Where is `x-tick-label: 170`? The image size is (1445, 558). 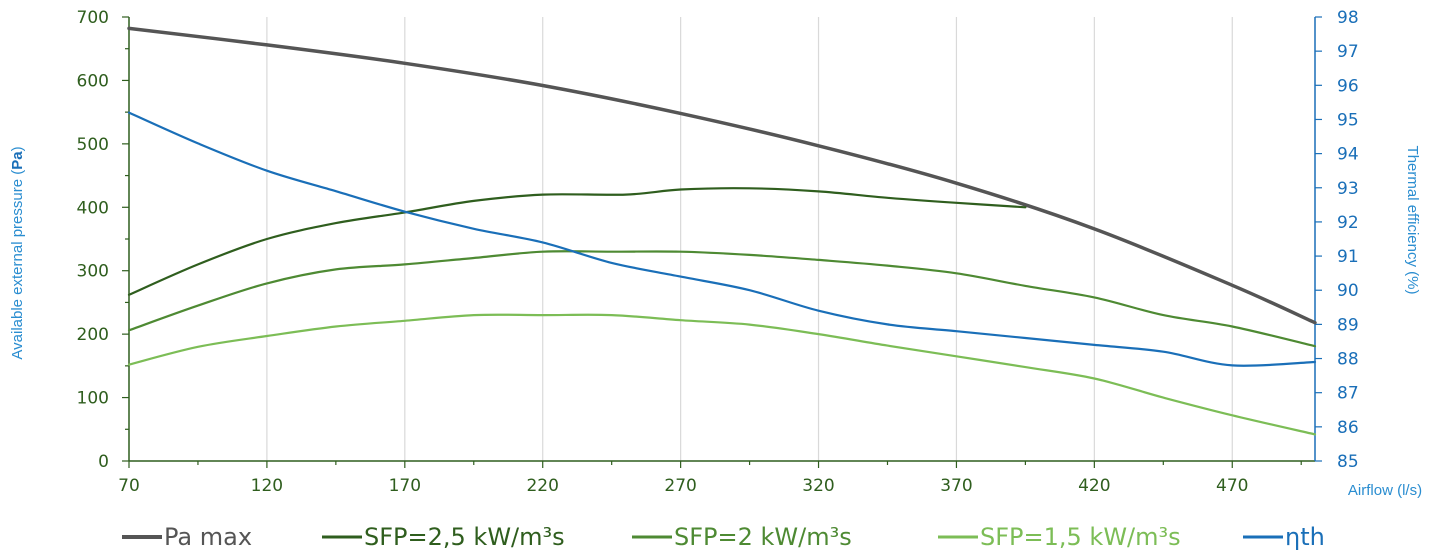
x-tick-label: 170 is located at coordinates (405, 486).